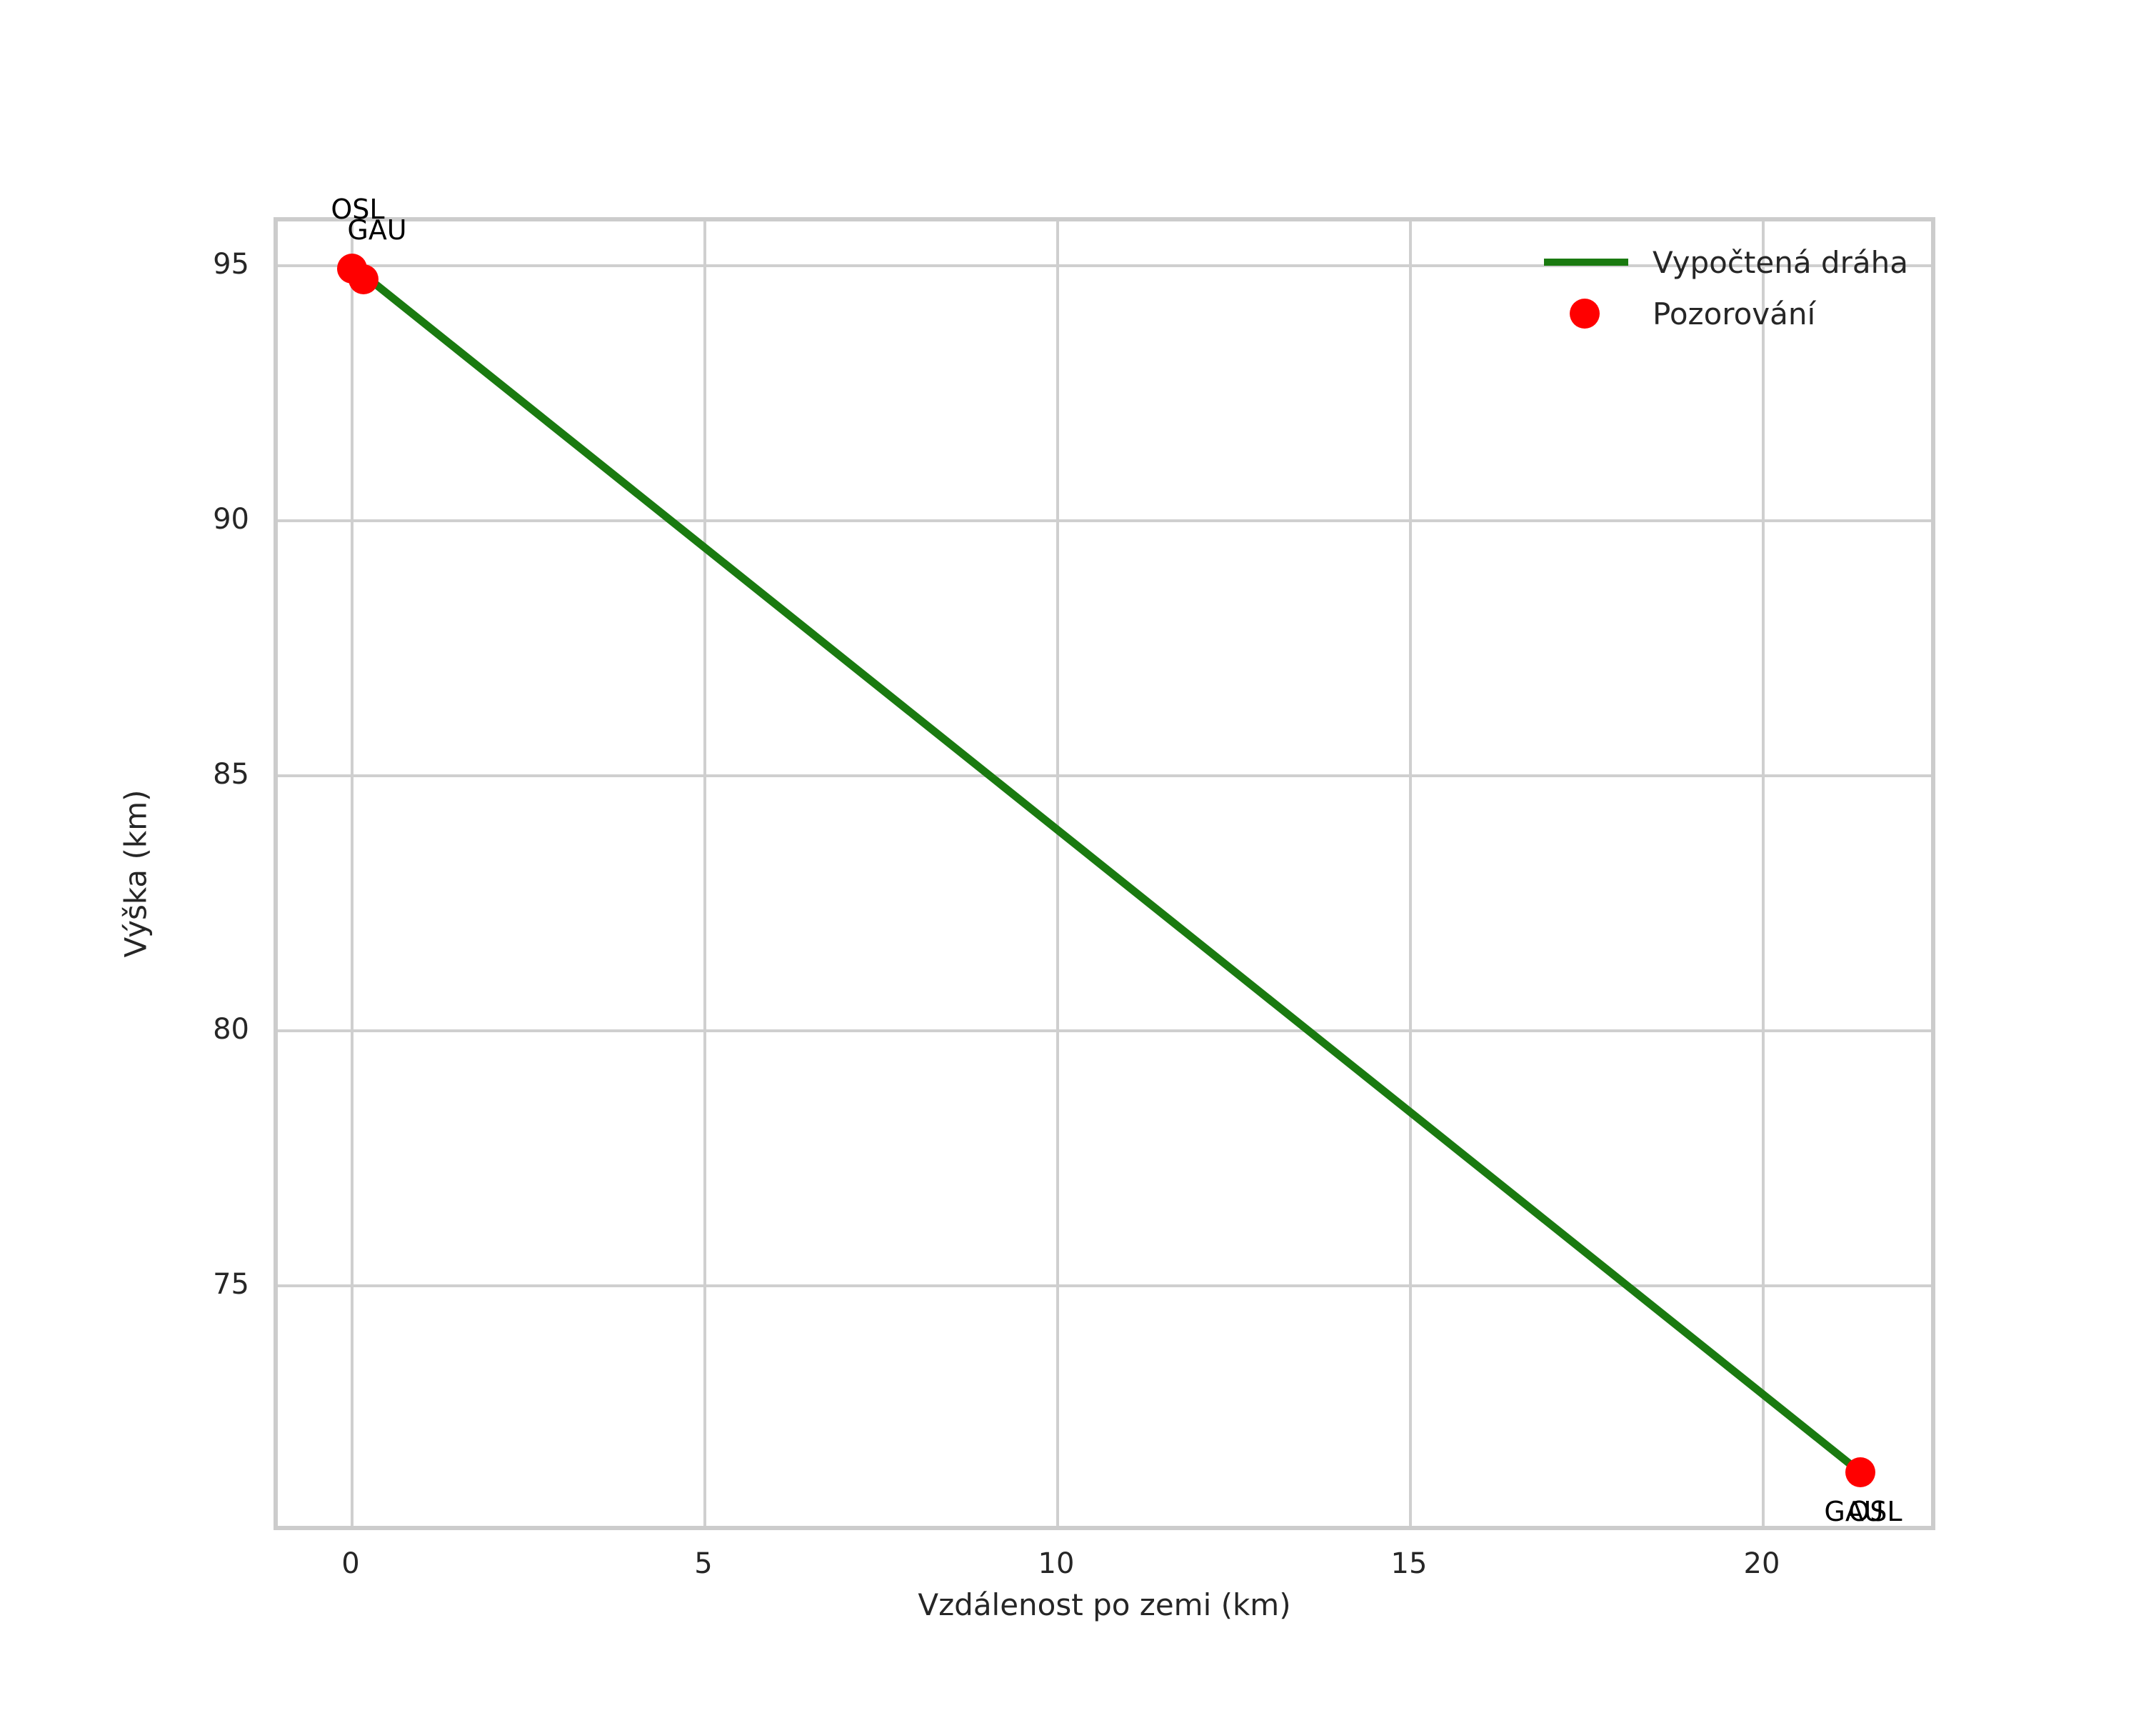  What do you see at coordinates (1585, 313) in the screenshot?
I see `legend-marker-swatch` at bounding box center [1585, 313].